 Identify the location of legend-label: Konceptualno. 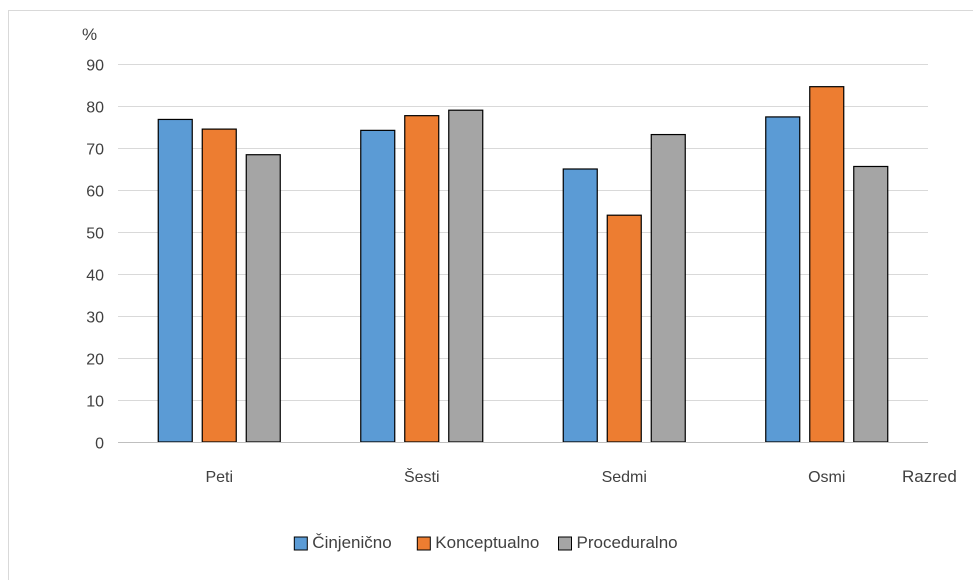
(487, 542).